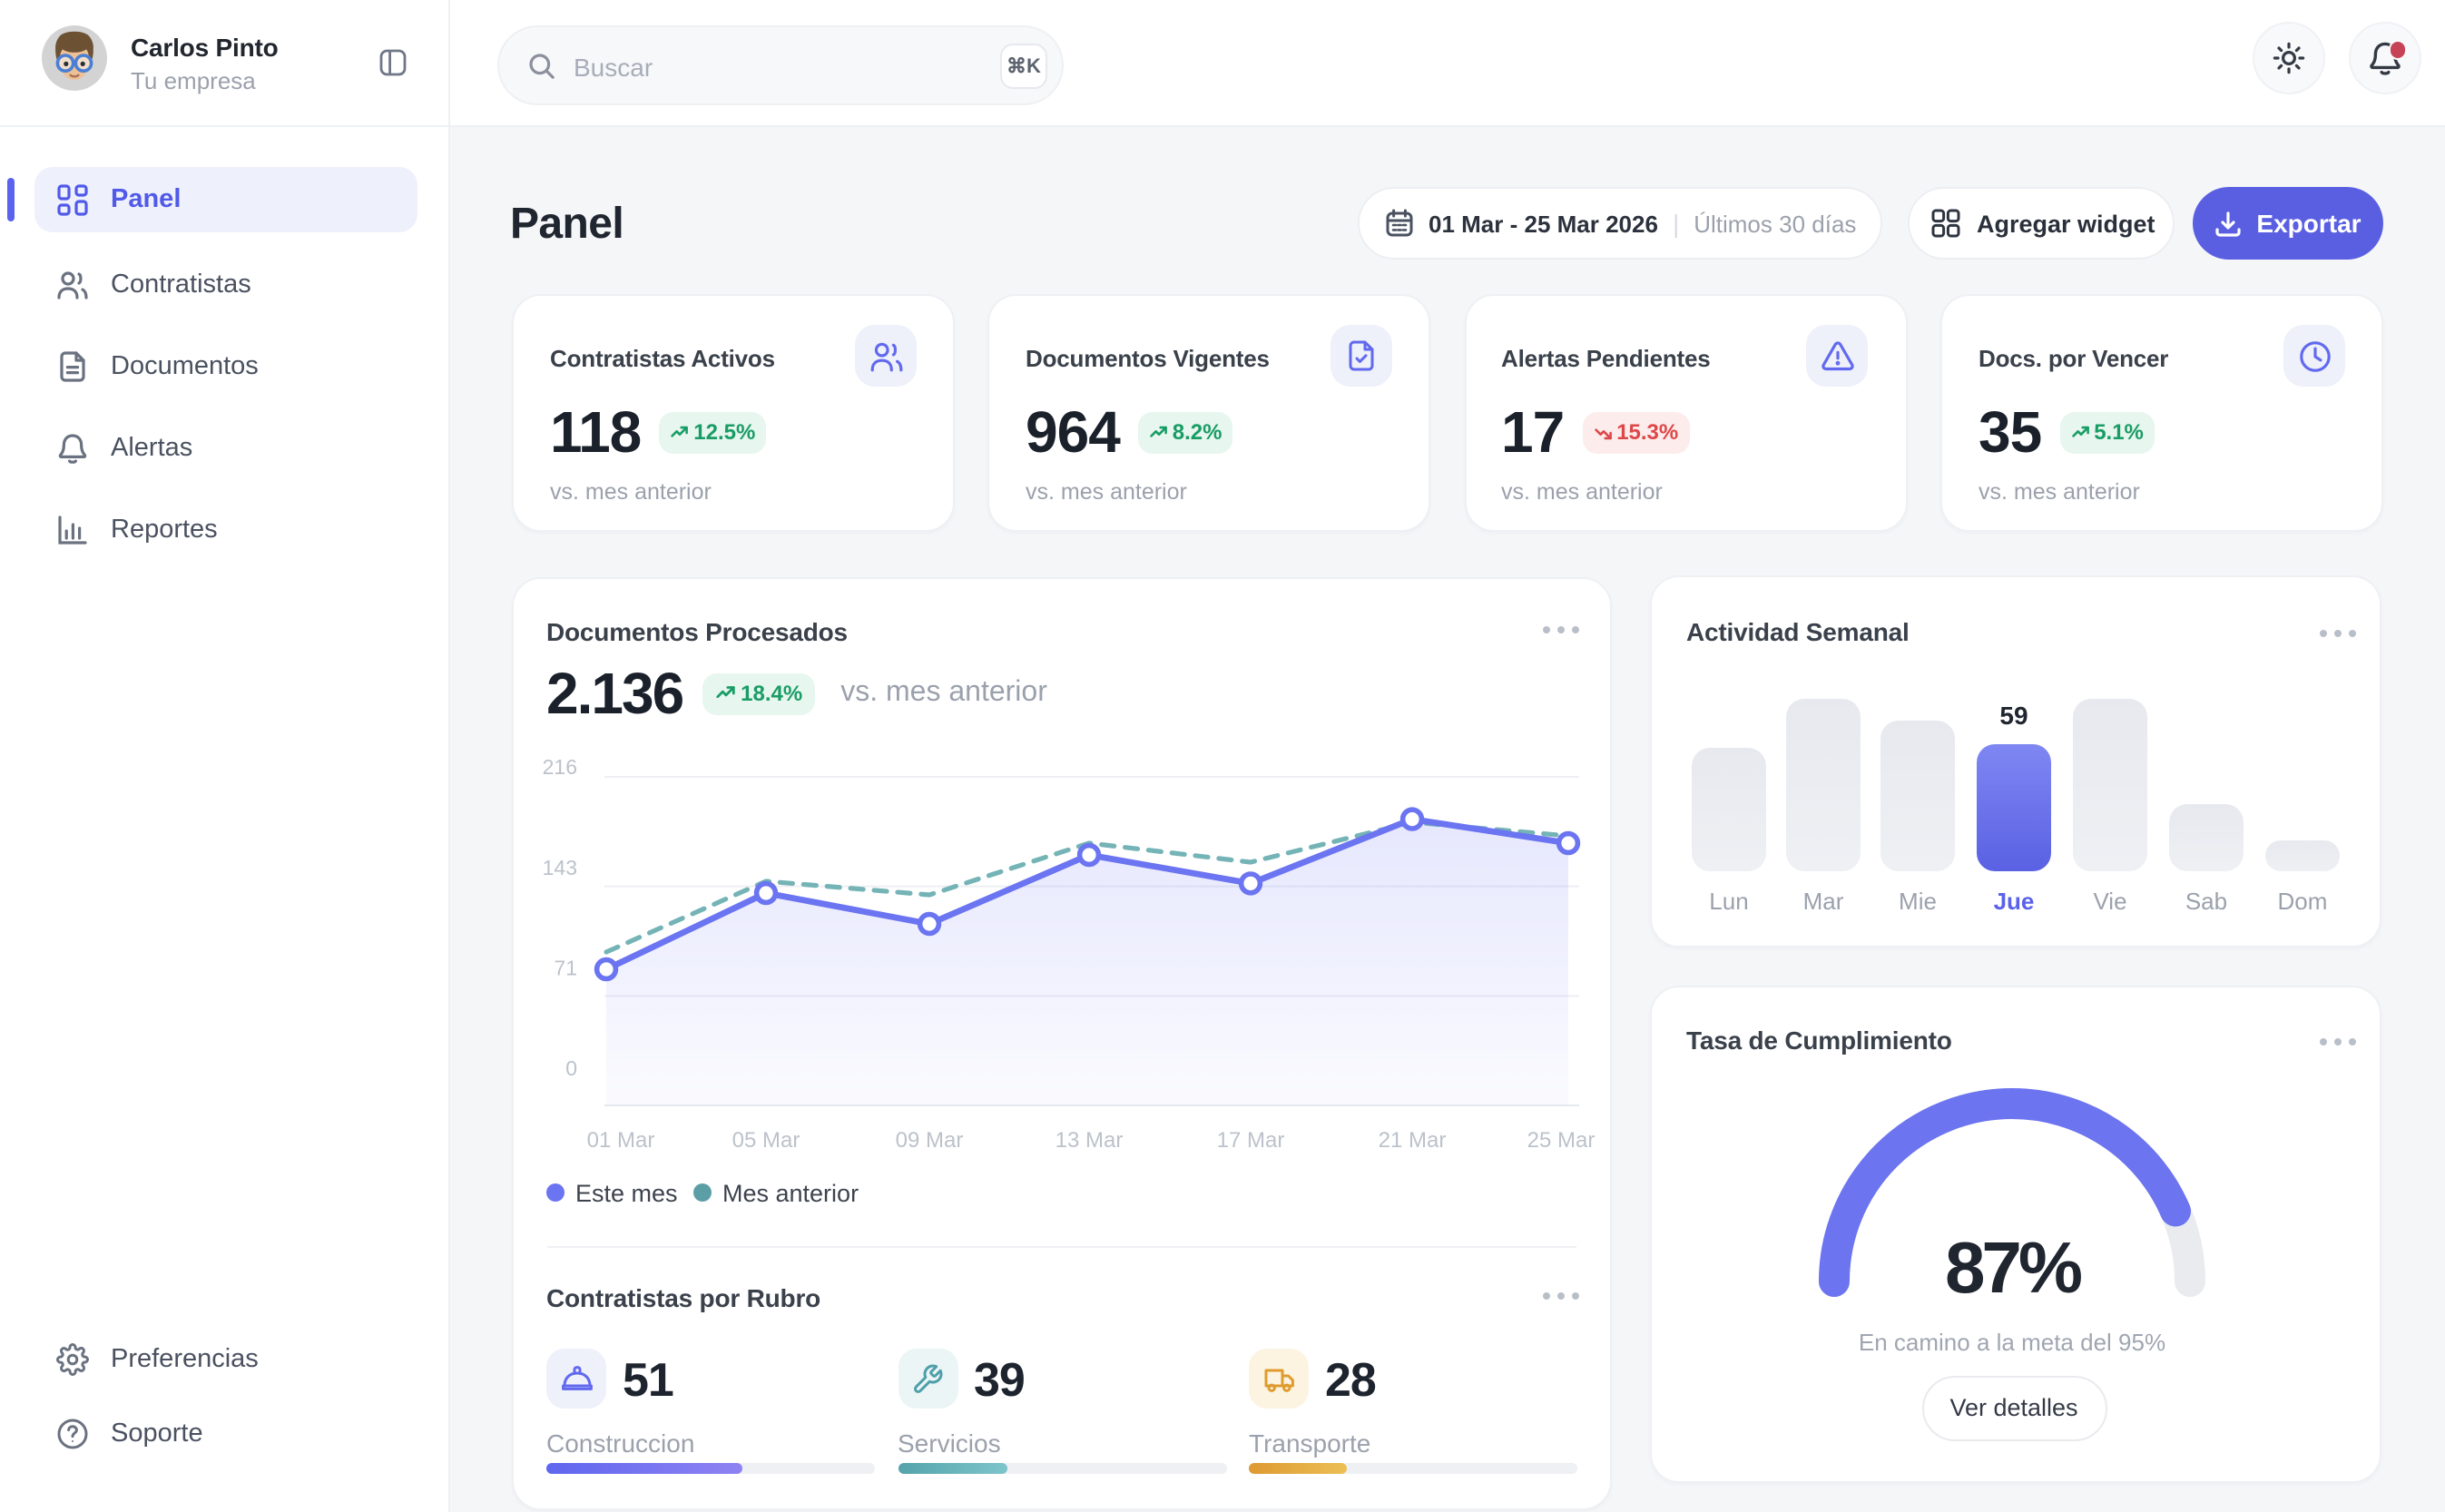 This screenshot has width=2445, height=1512. What do you see at coordinates (626, 1193) in the screenshot?
I see `svg-text: Este mes` at bounding box center [626, 1193].